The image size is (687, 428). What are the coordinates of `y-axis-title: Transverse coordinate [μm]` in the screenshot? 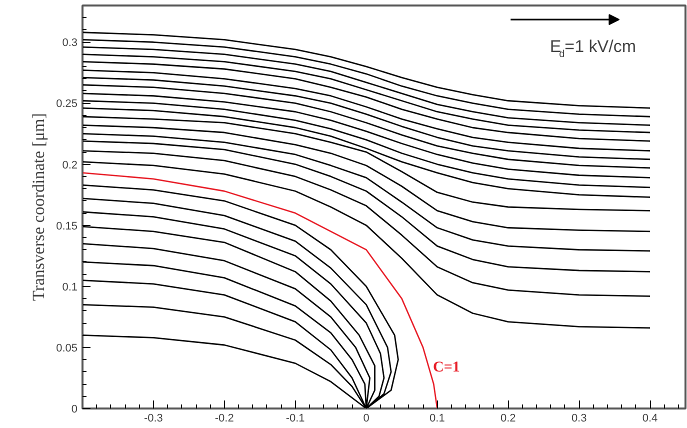 It's located at (38, 207).